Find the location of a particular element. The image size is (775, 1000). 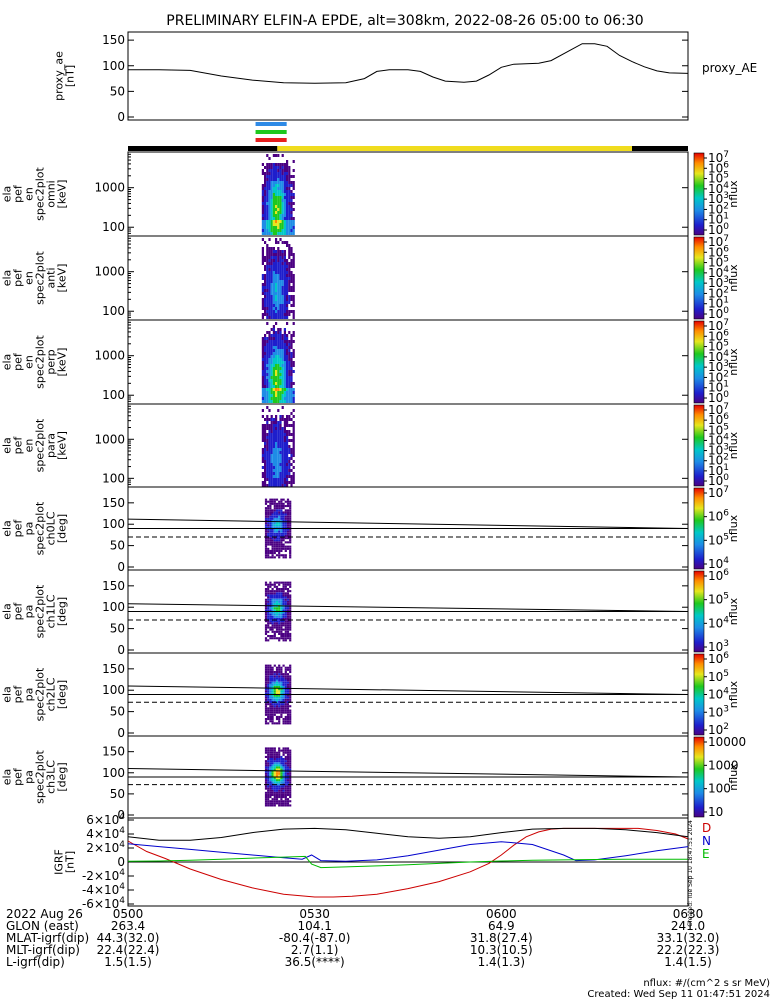

ytick-label: 100 is located at coordinates (113, 607).